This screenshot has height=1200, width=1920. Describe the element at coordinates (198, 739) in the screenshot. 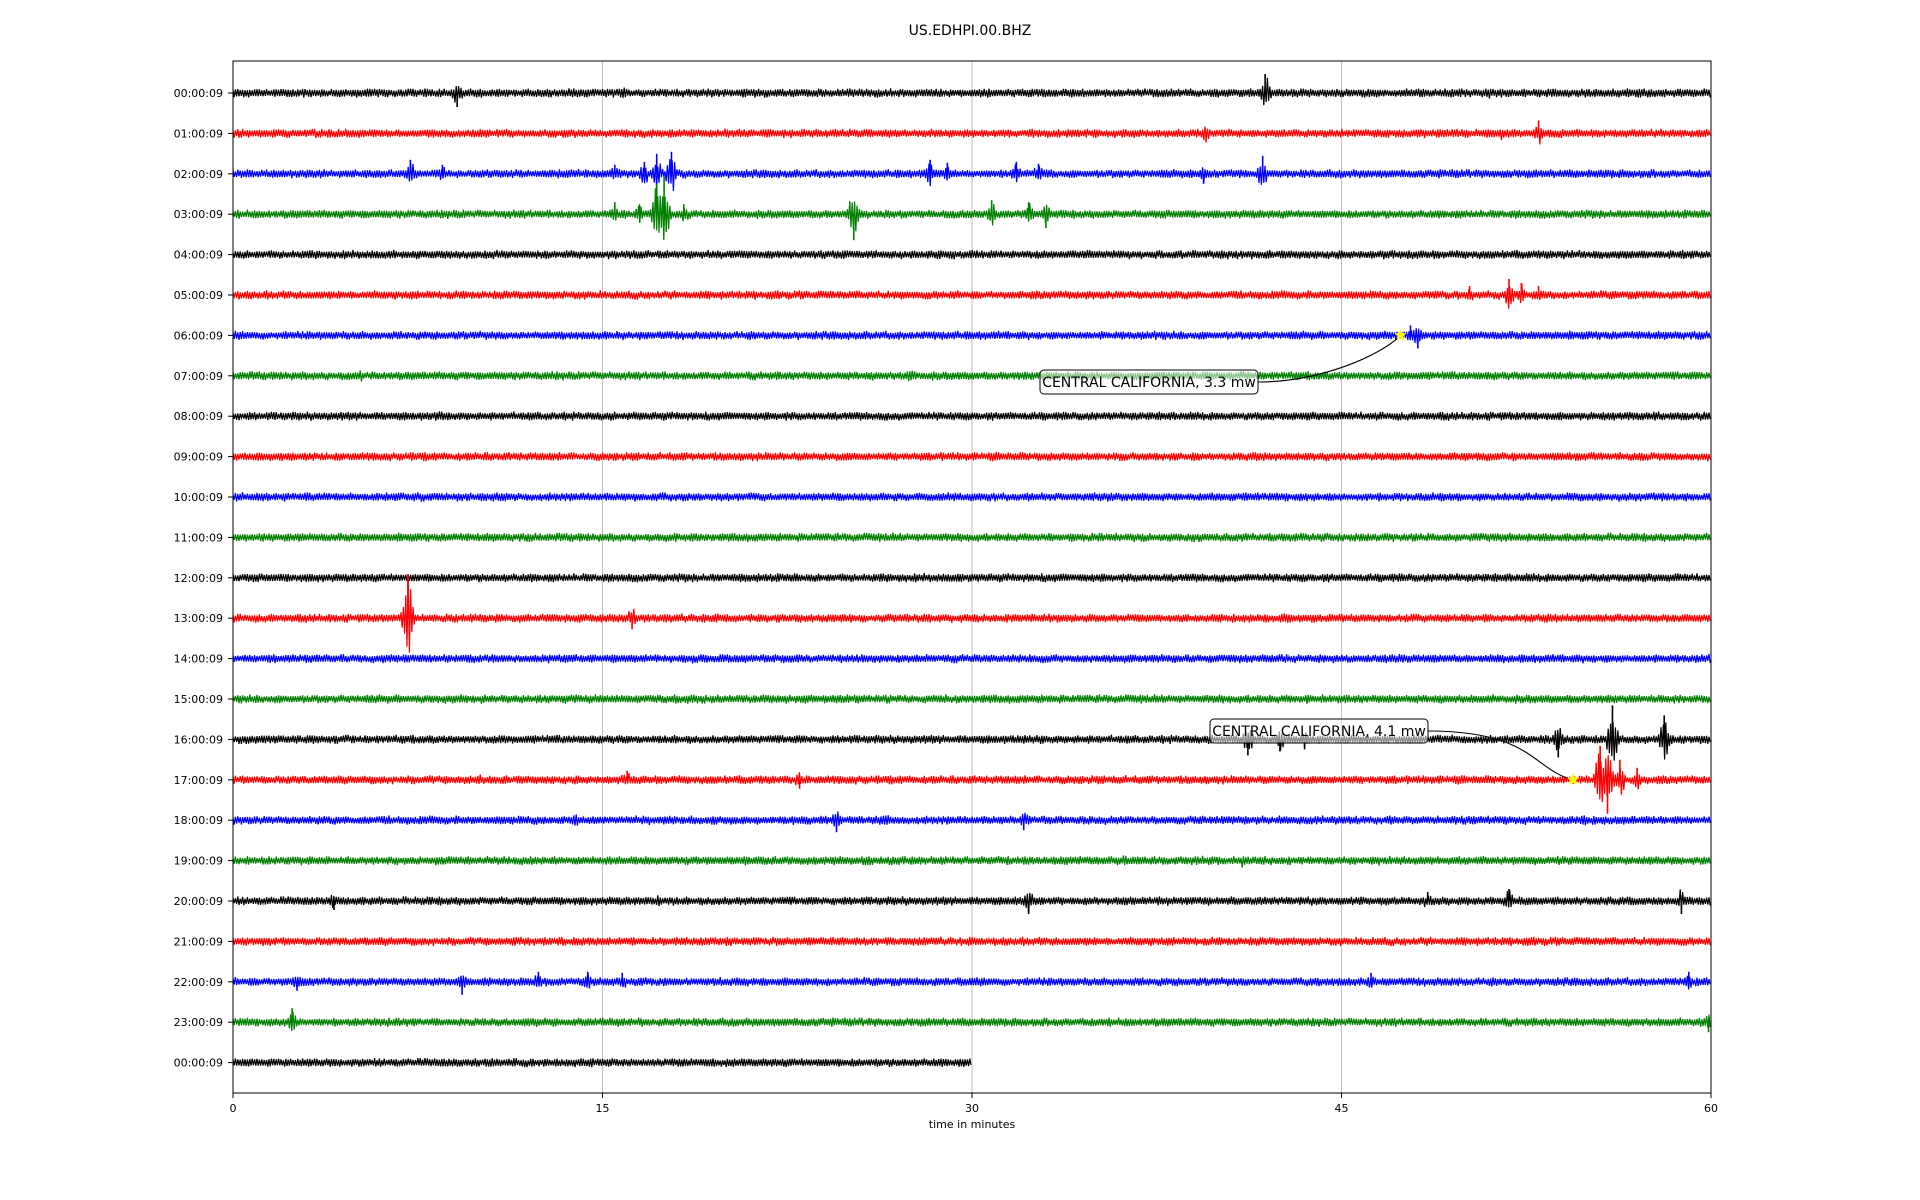

I see `y-tick-label: 16:00:09` at that location.